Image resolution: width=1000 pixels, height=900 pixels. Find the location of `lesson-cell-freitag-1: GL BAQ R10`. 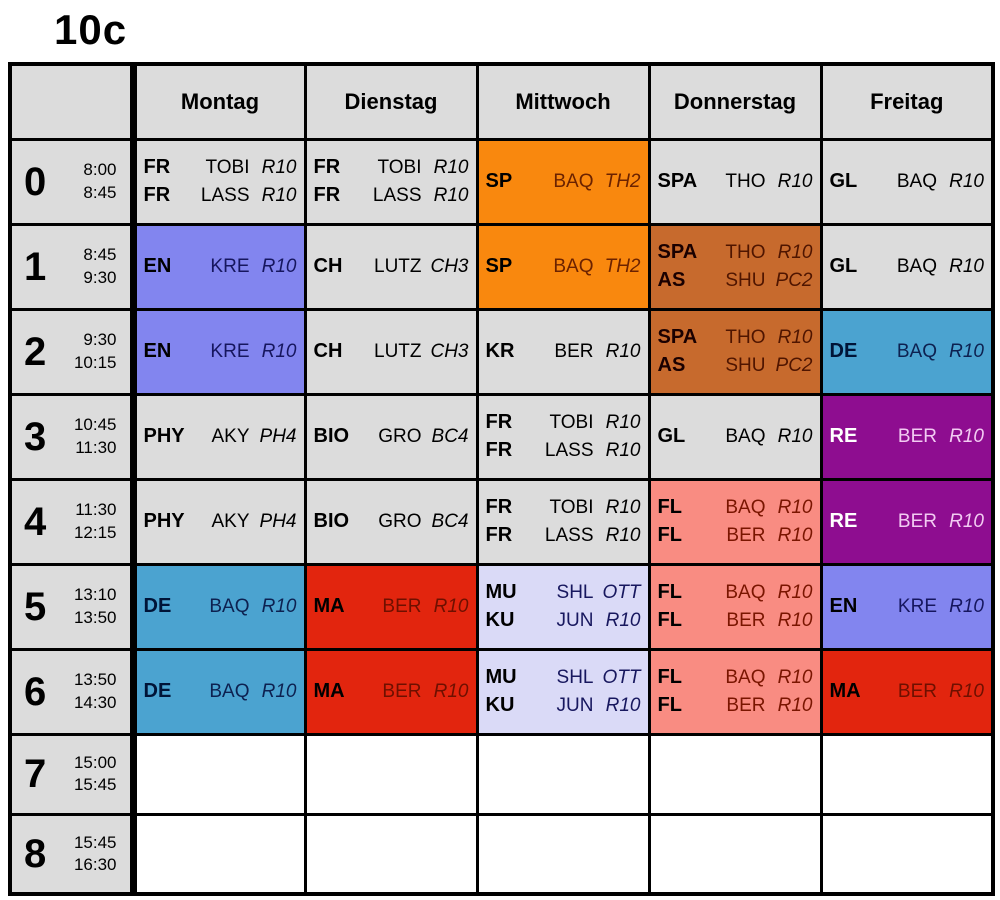

lesson-cell-freitag-1: GL BAQ R10 is located at coordinates (907, 266).